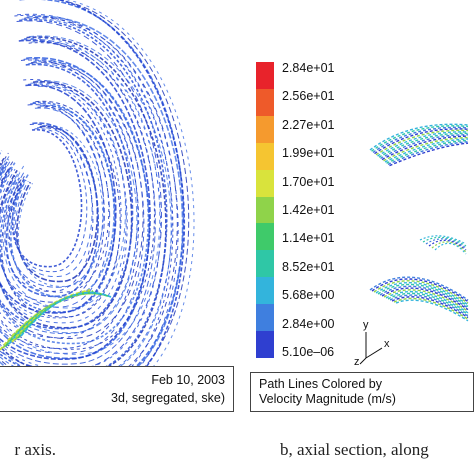 This screenshot has width=474, height=474. Describe the element at coordinates (308, 181) in the screenshot. I see `colorbar-label: 1.70e+01` at that location.